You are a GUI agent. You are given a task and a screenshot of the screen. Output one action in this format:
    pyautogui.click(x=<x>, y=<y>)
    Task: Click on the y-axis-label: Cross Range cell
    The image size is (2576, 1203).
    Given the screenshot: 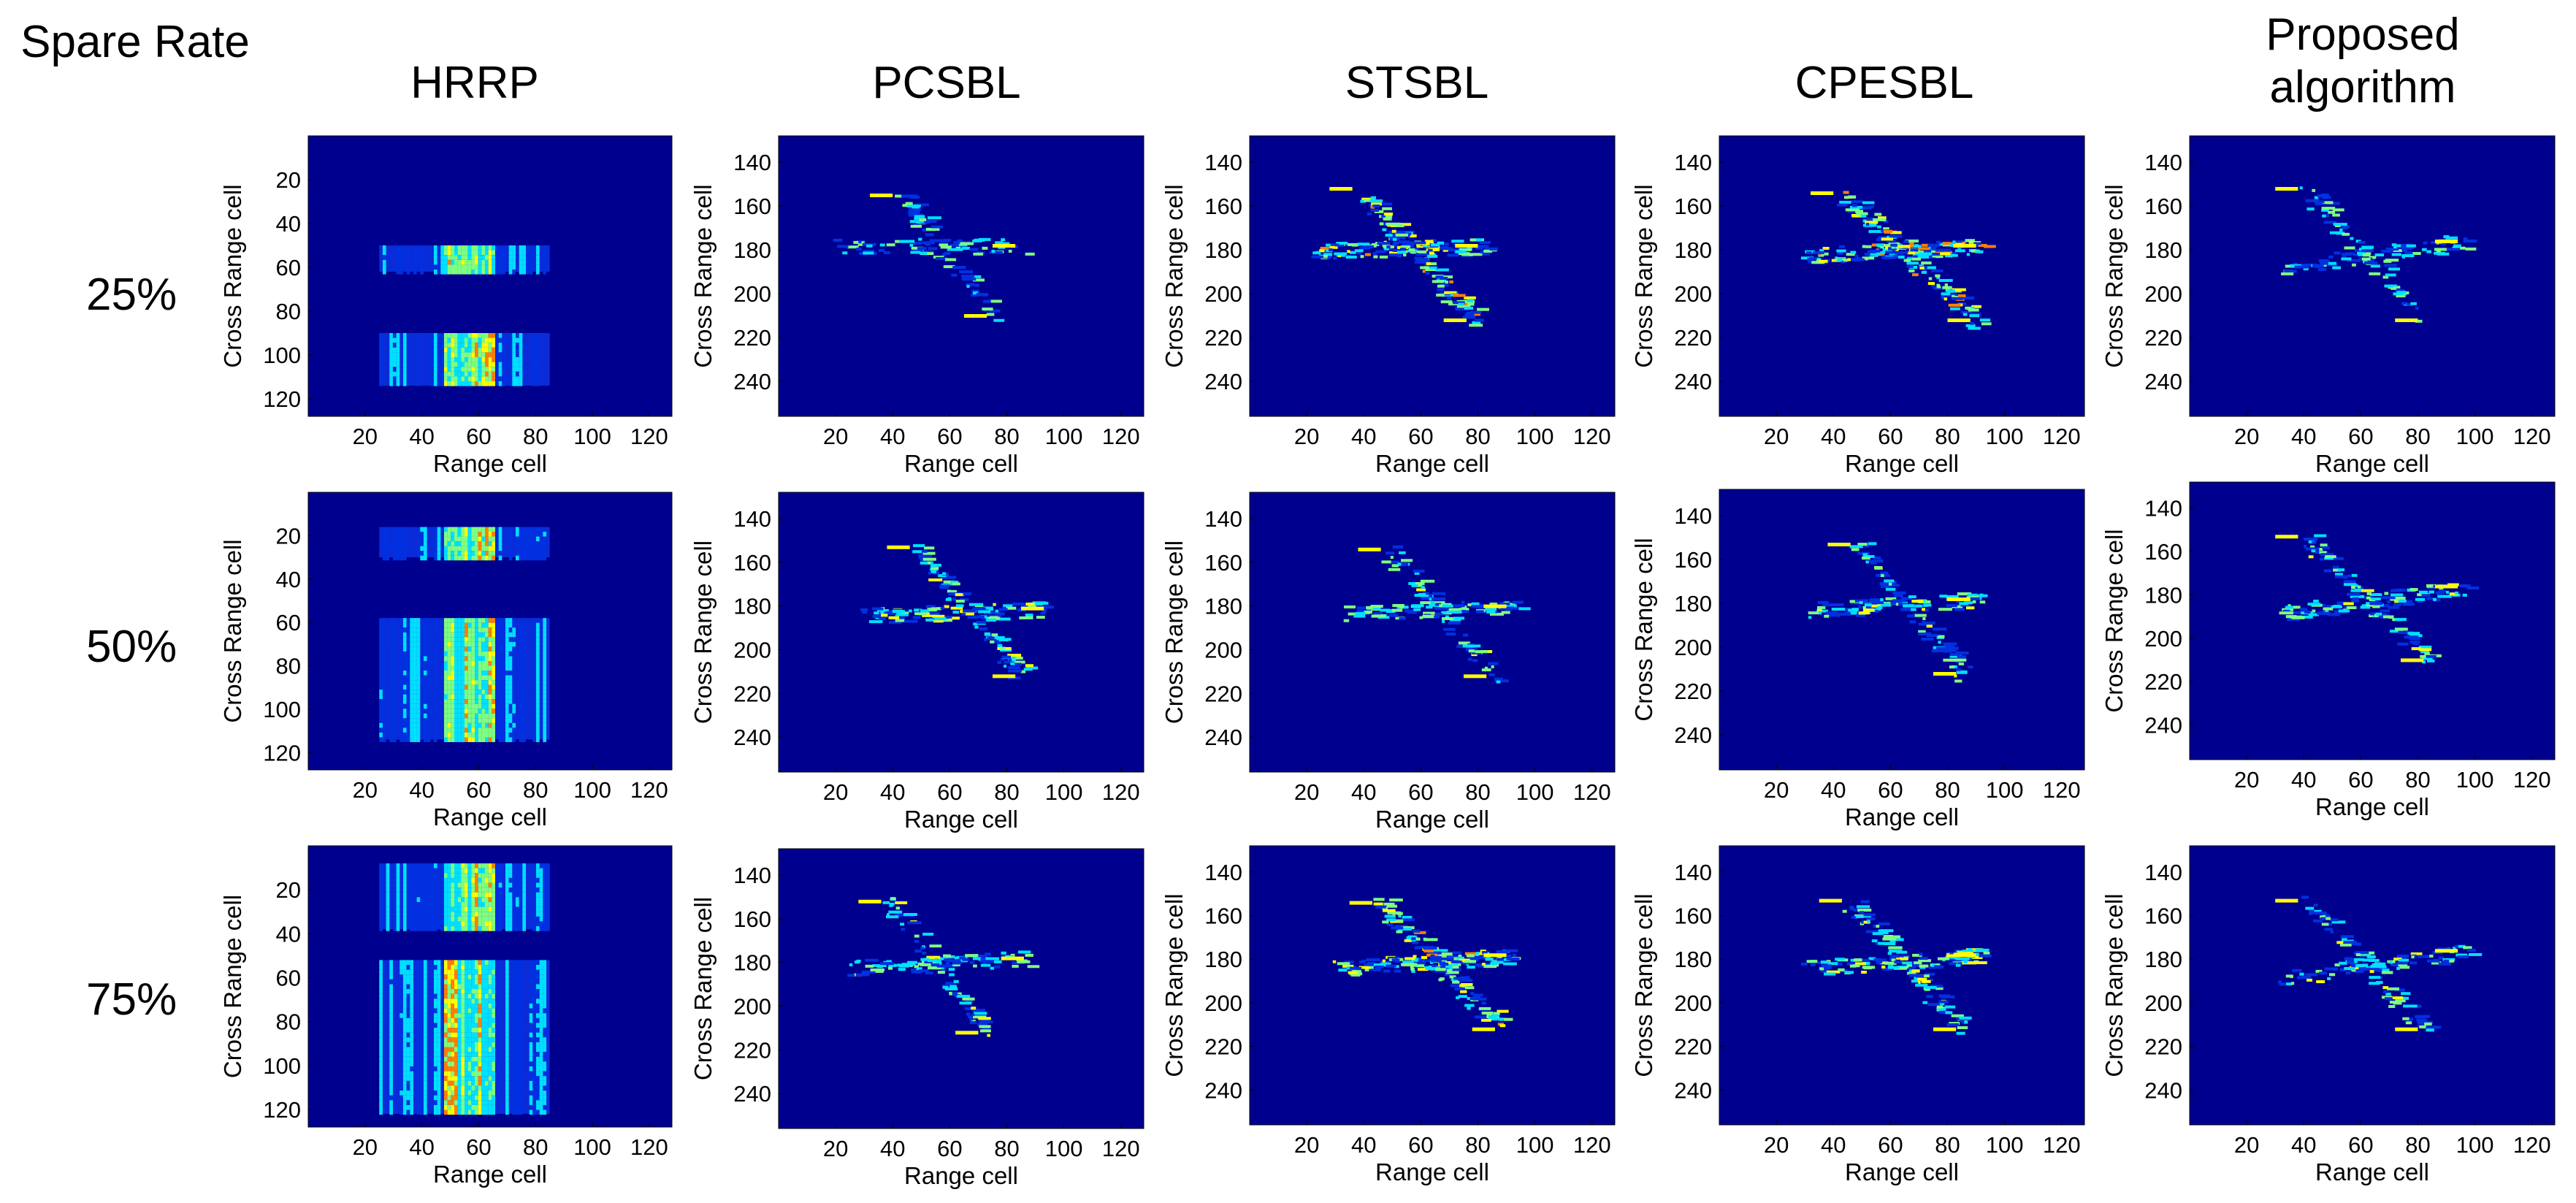 What is the action you would take?
    pyautogui.click(x=1174, y=275)
    